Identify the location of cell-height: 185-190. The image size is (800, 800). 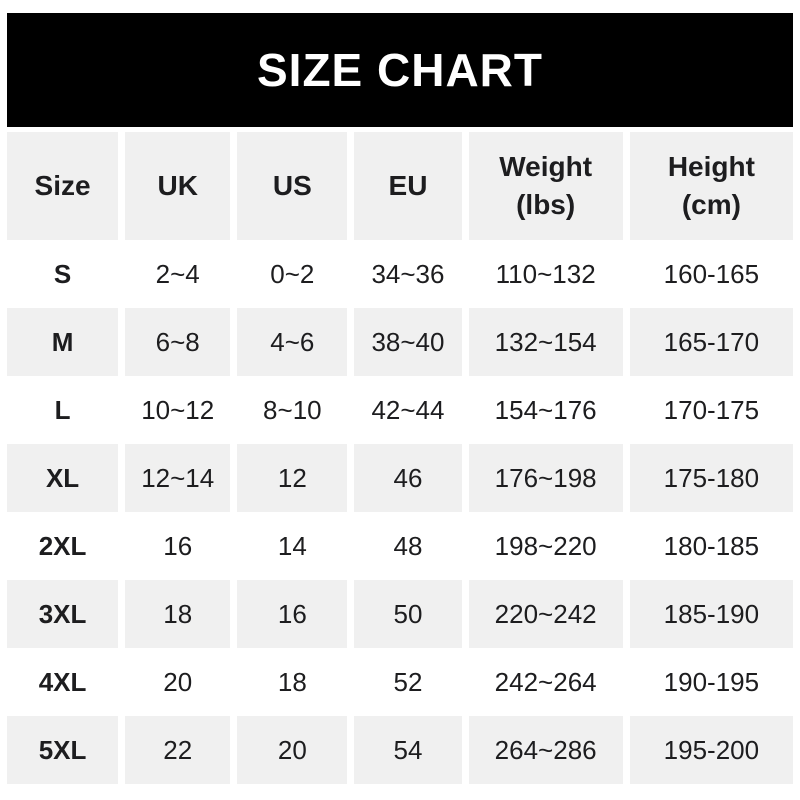
(711, 614).